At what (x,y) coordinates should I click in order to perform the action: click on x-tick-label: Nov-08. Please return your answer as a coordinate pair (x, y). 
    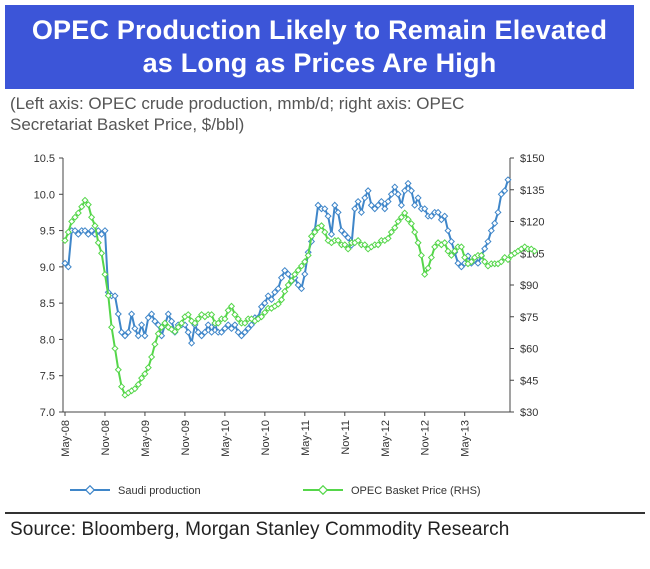
    Looking at the image, I should click on (106, 437).